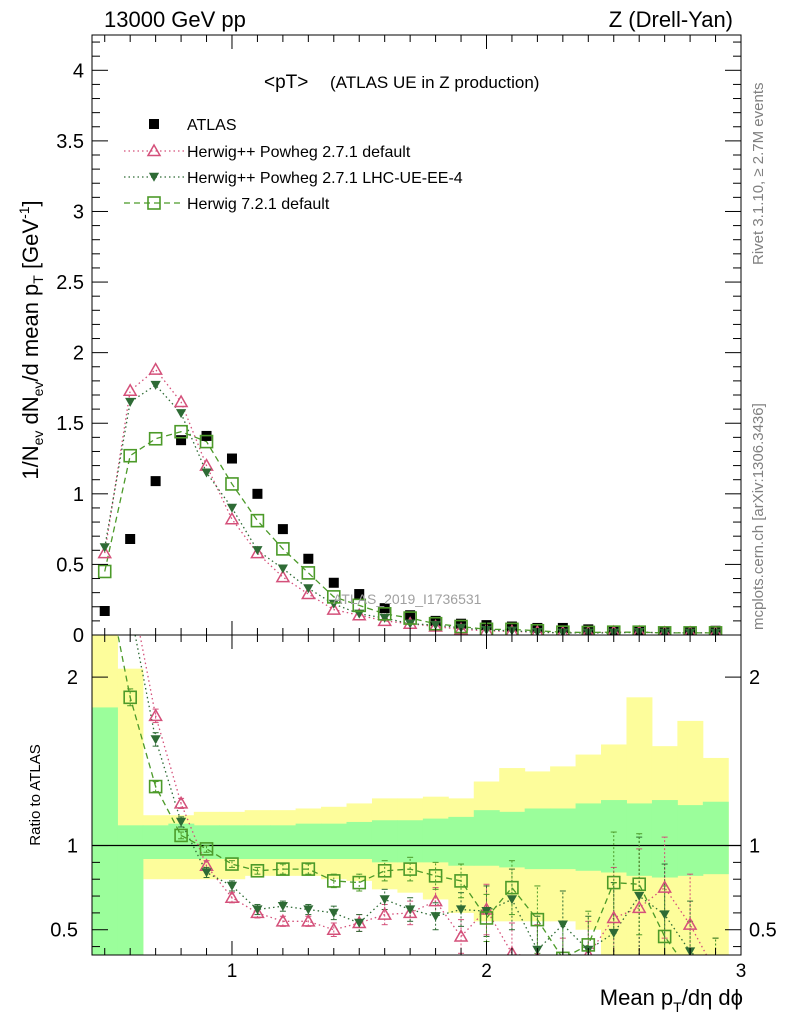 The height and width of the screenshot is (1024, 786). What do you see at coordinates (671, 19) in the screenshot?
I see `process-label: Z (Drell-Yan)` at bounding box center [671, 19].